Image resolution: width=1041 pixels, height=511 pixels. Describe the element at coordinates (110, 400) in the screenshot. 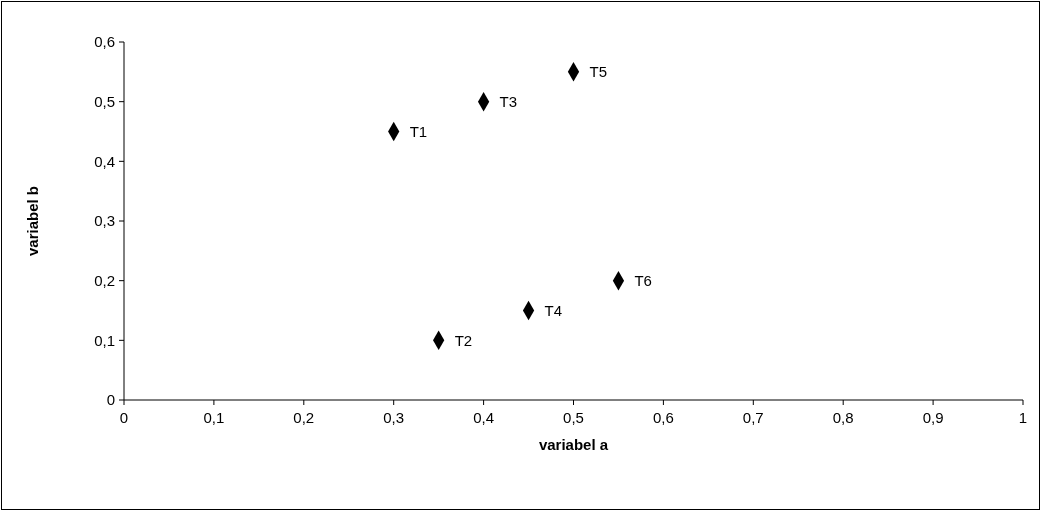

I see `y-tick-label: 0` at that location.